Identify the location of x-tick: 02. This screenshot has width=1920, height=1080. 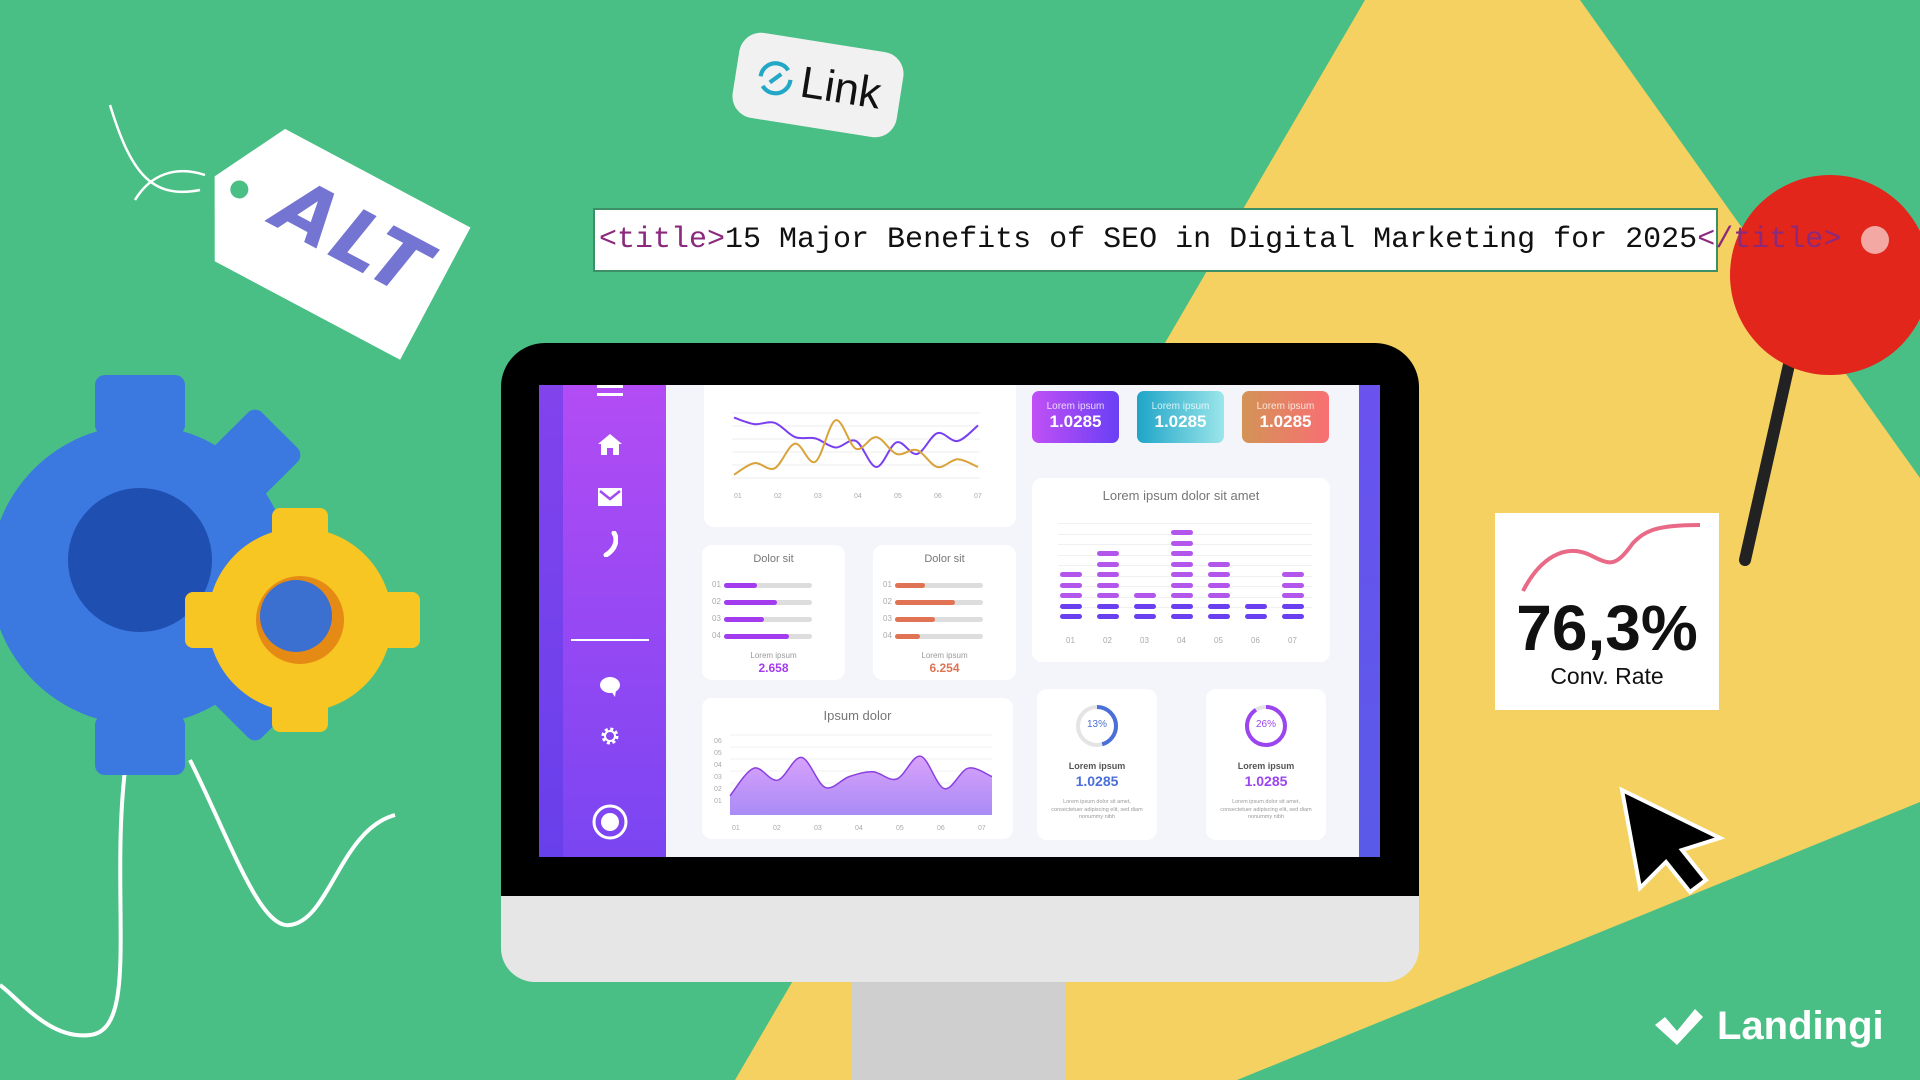
(778, 496).